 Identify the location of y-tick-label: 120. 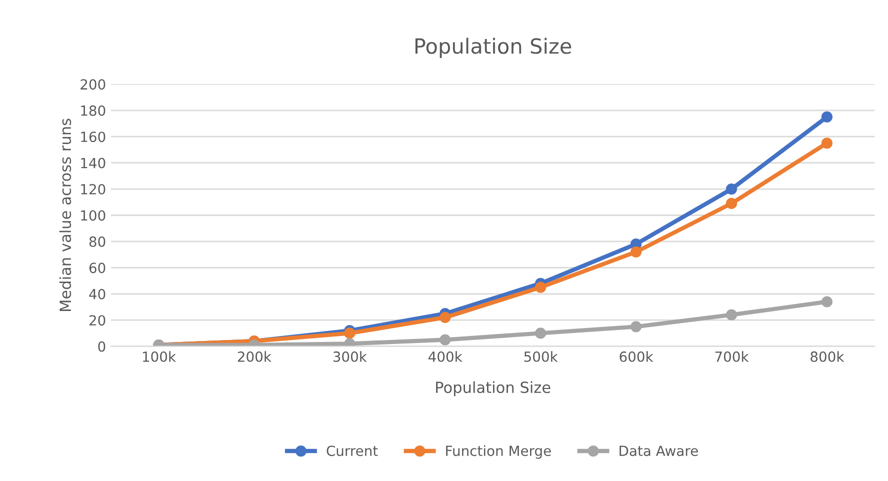
(93, 189).